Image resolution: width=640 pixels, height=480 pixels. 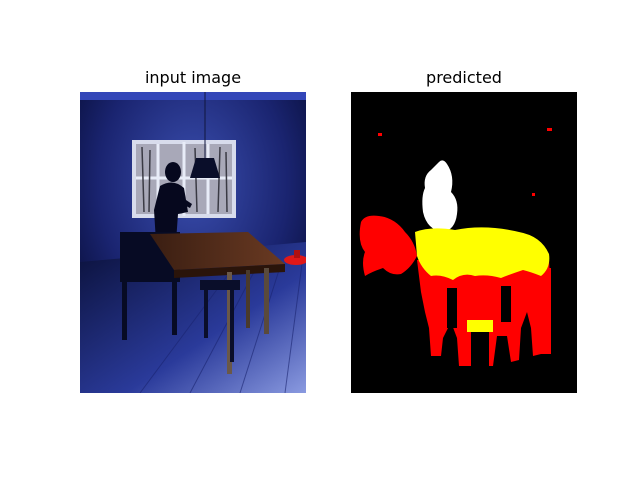 I want to click on floor-boards, so click(x=221, y=328).